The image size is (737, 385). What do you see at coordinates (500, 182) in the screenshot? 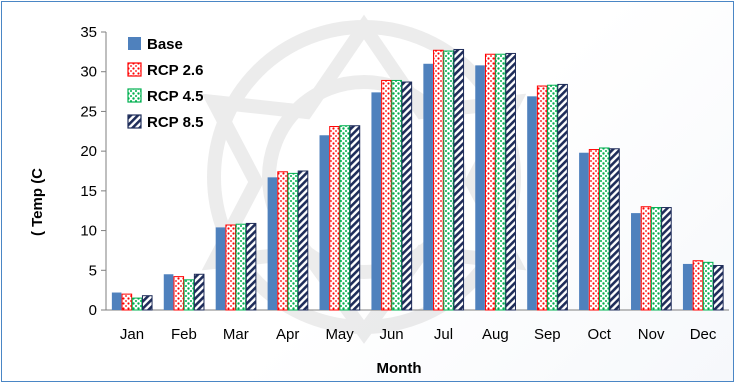
I see `bar-rcp-4-5-aug` at bounding box center [500, 182].